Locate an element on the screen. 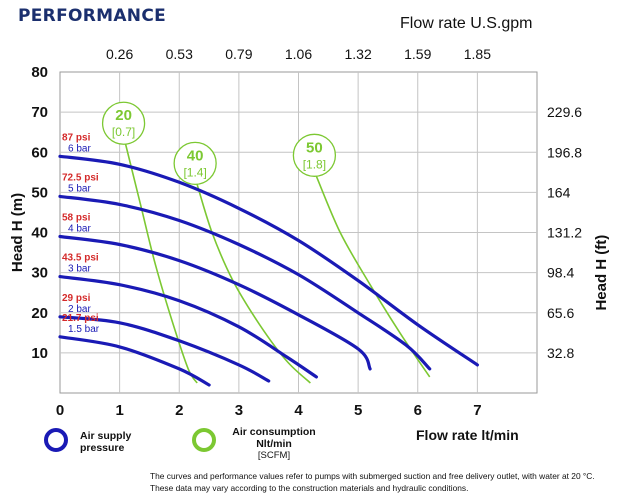 The width and height of the screenshot is (627, 500). psi-label: 58 psi is located at coordinates (76, 218).